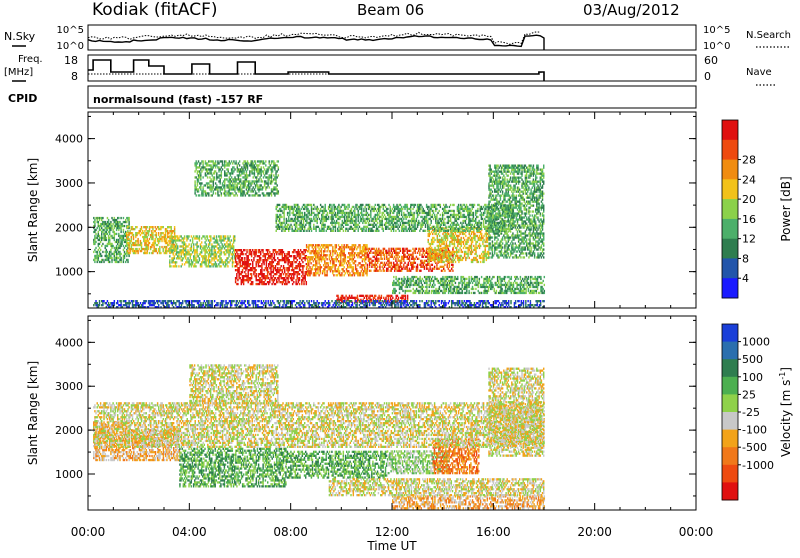  What do you see at coordinates (785, 412) in the screenshot?
I see `velocity-colorbar-label: Velocity [m s-1]` at bounding box center [785, 412].